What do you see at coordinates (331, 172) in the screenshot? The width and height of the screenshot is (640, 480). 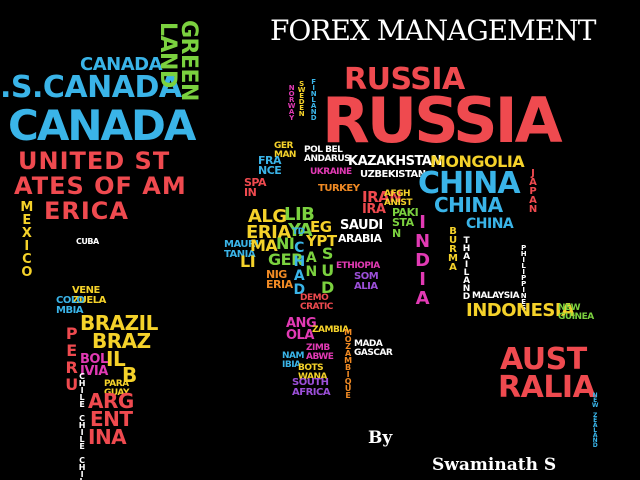 I see `map-word-ukraine: UKRAINE` at bounding box center [331, 172].